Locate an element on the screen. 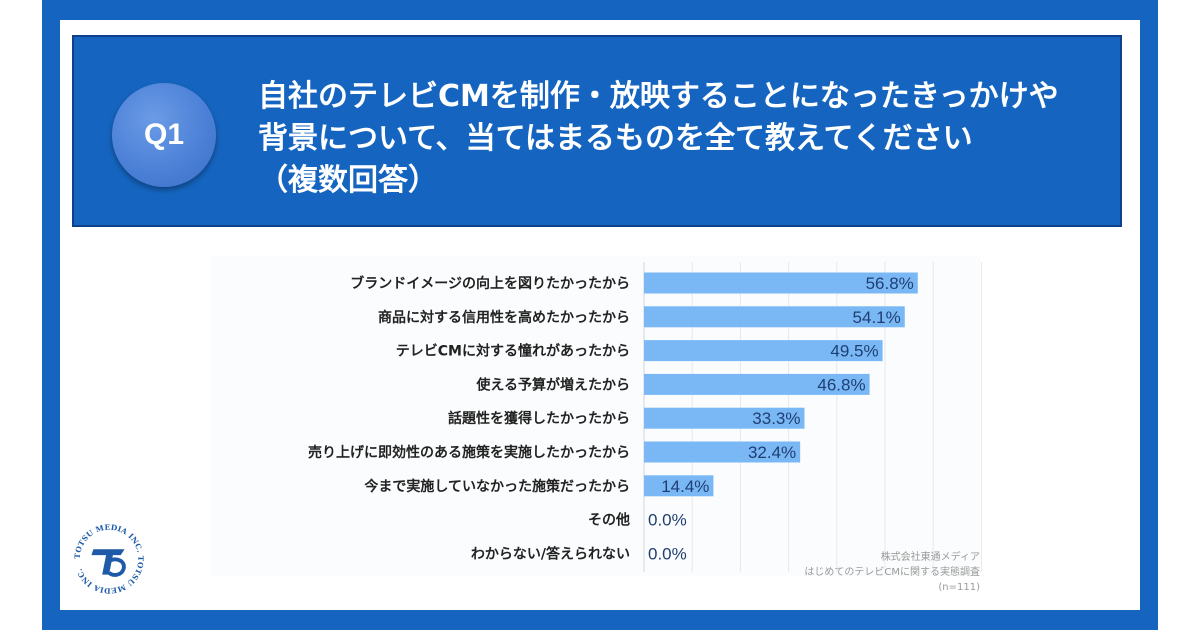  value-label: 46.8% is located at coordinates (841, 384).